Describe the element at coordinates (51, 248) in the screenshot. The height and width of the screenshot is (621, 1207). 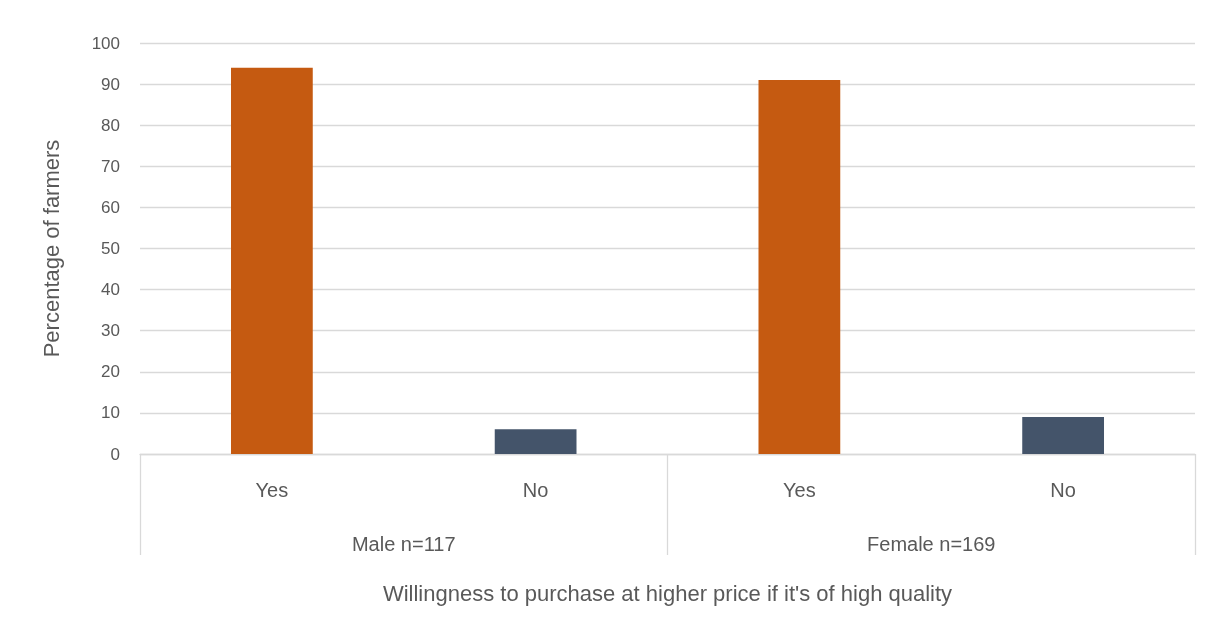
I see `y-axis-title: Percentage of farmers` at that location.